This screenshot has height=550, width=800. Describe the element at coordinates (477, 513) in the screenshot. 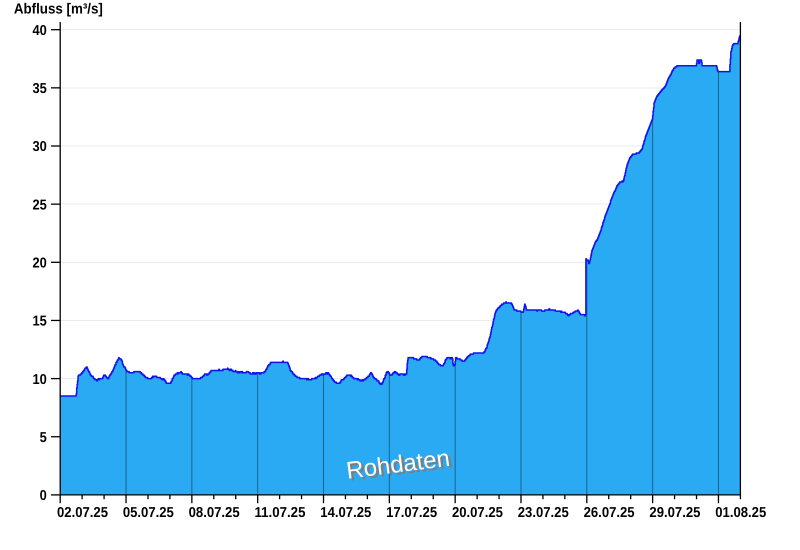

I see `svg-text: 20.07.25` at that location.